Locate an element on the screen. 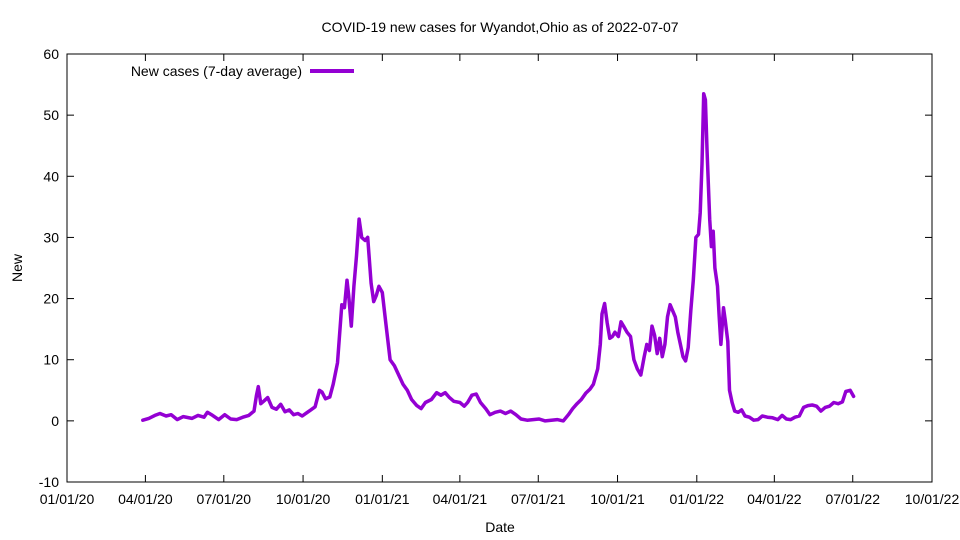  x-tick-label: 01/01/21 is located at coordinates (382, 499).